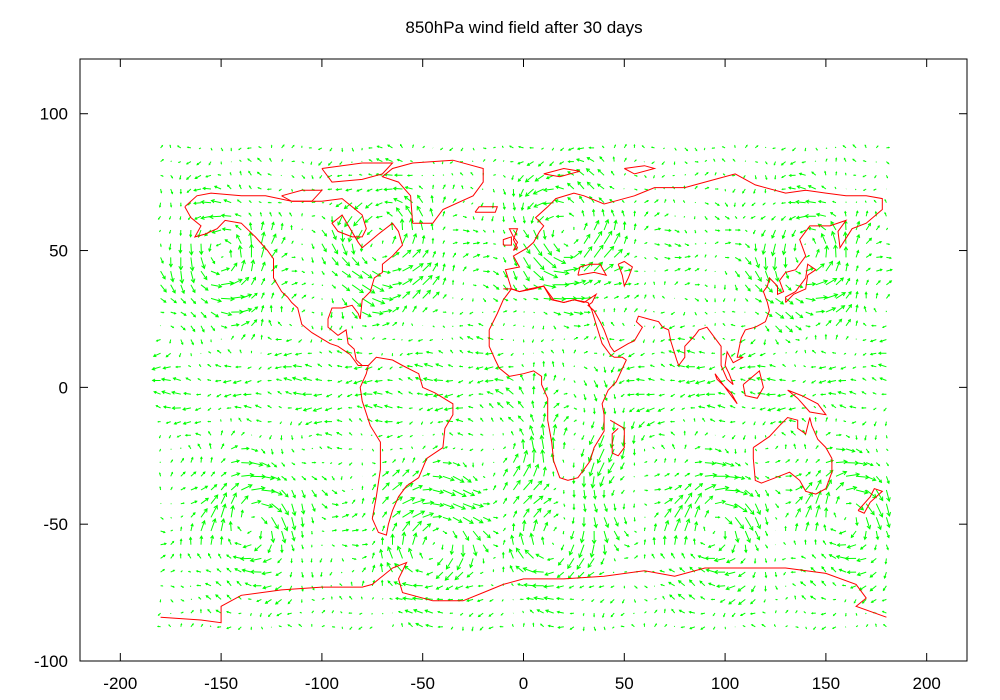  I want to click on y-tick-label: -50, so click(55, 524).